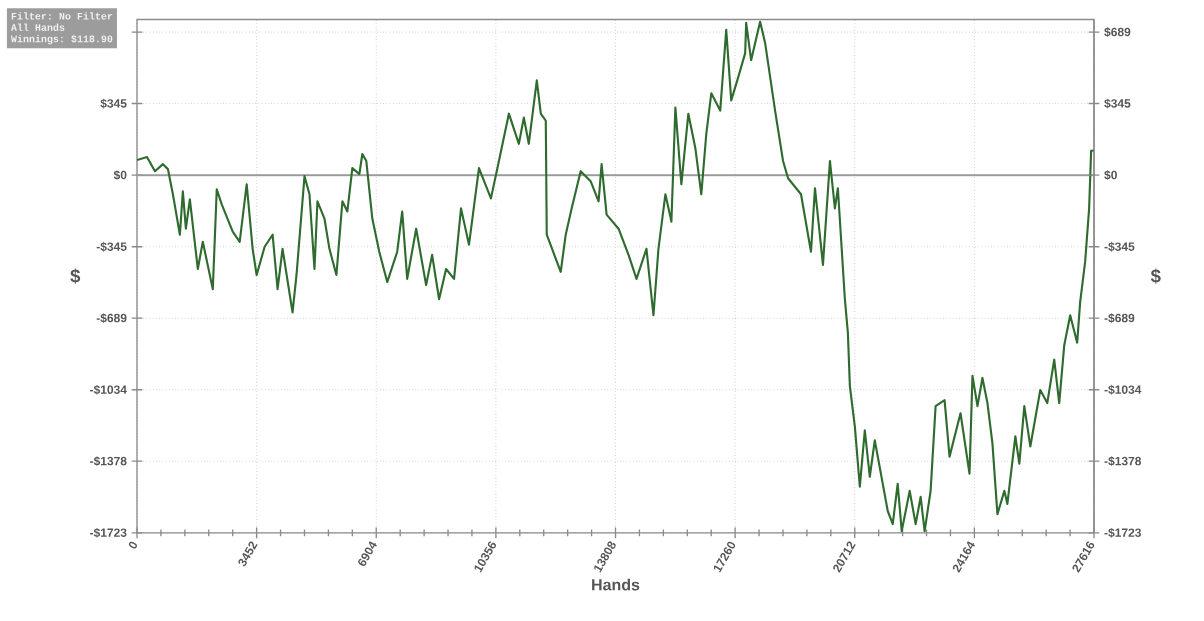 Image resolution: width=1204 pixels, height=621 pixels. Describe the element at coordinates (111, 318) in the screenshot. I see `y-tick-label: -$689` at that location.